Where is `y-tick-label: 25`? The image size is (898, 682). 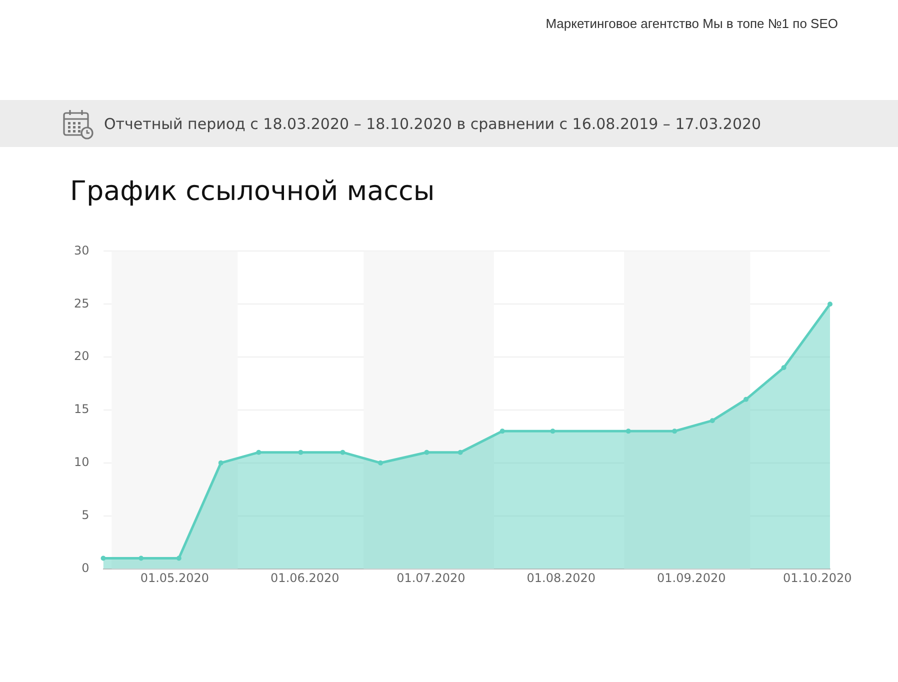
y-tick-label: 25 is located at coordinates (82, 303).